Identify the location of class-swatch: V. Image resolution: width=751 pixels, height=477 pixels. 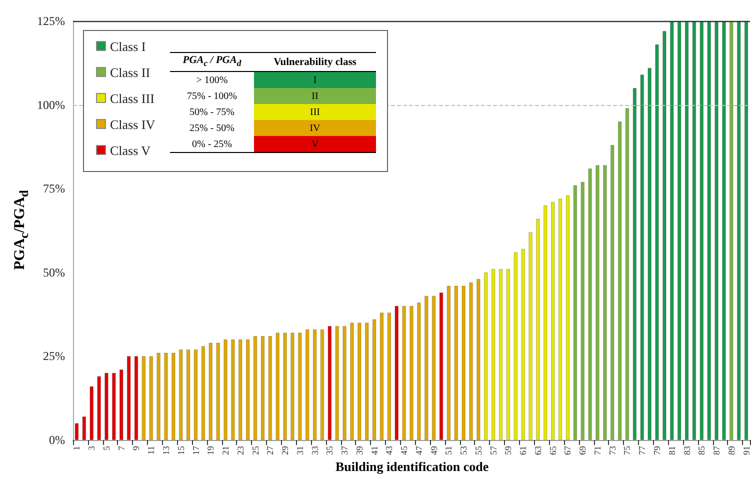
(315, 144).